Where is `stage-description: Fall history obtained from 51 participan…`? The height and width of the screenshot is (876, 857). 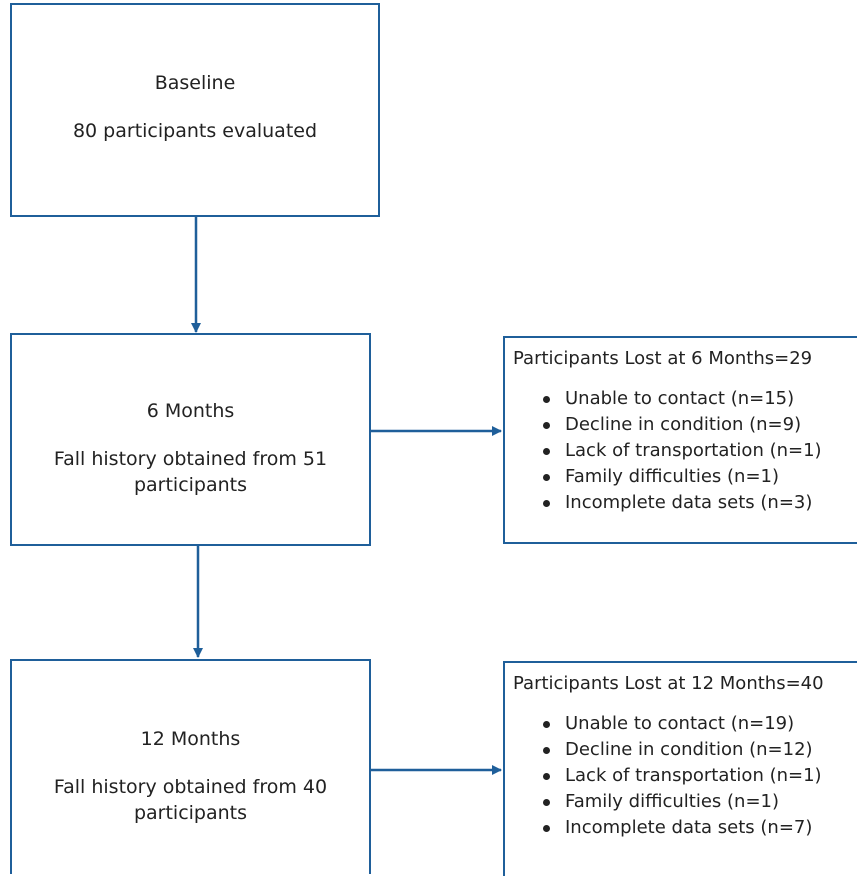 stage-description: Fall history obtained from 51 participan… is located at coordinates (190, 472).